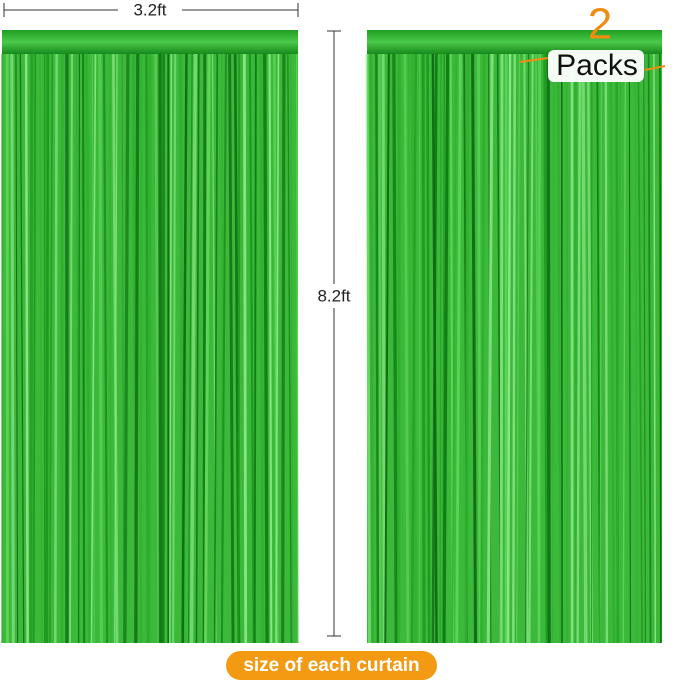 This screenshot has height=681, width=679. Describe the element at coordinates (600, 24) in the screenshot. I see `badge-count: 2` at that location.